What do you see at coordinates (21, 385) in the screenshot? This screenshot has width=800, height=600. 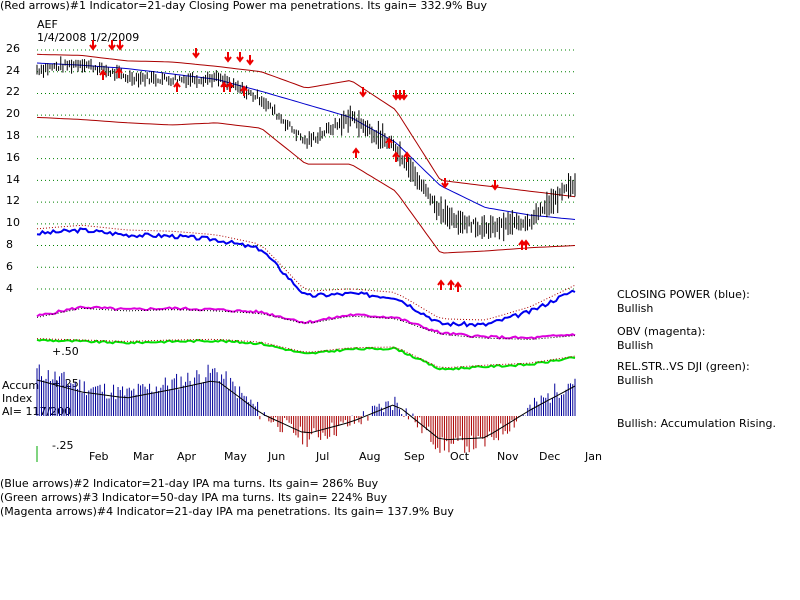 I see `accum-title-1: Accum` at bounding box center [21, 385].